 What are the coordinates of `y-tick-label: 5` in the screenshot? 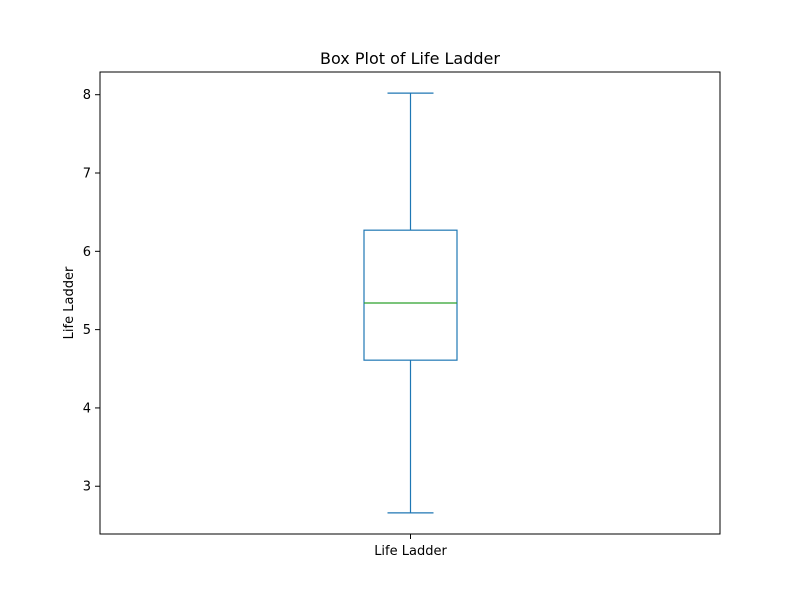 It's located at (87, 330).